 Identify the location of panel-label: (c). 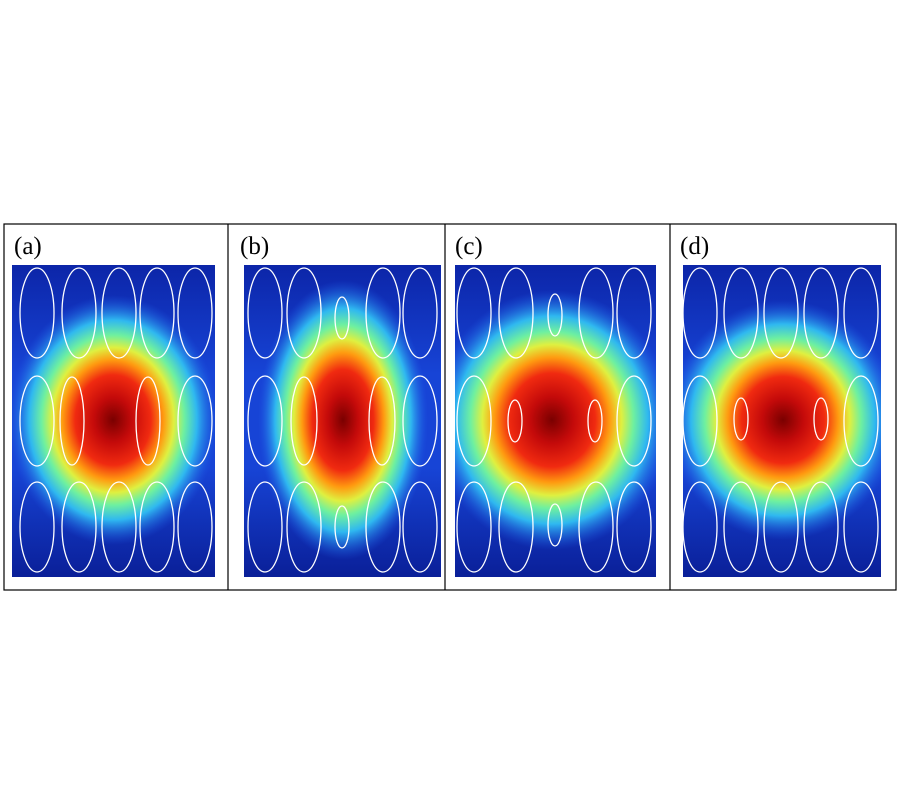
(469, 246).